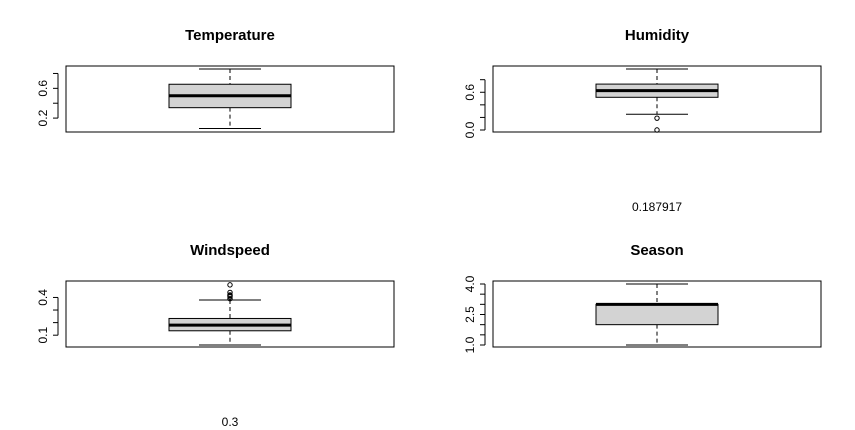  Describe the element at coordinates (230, 422) in the screenshot. I see `value-annotation: 0.3` at that location.